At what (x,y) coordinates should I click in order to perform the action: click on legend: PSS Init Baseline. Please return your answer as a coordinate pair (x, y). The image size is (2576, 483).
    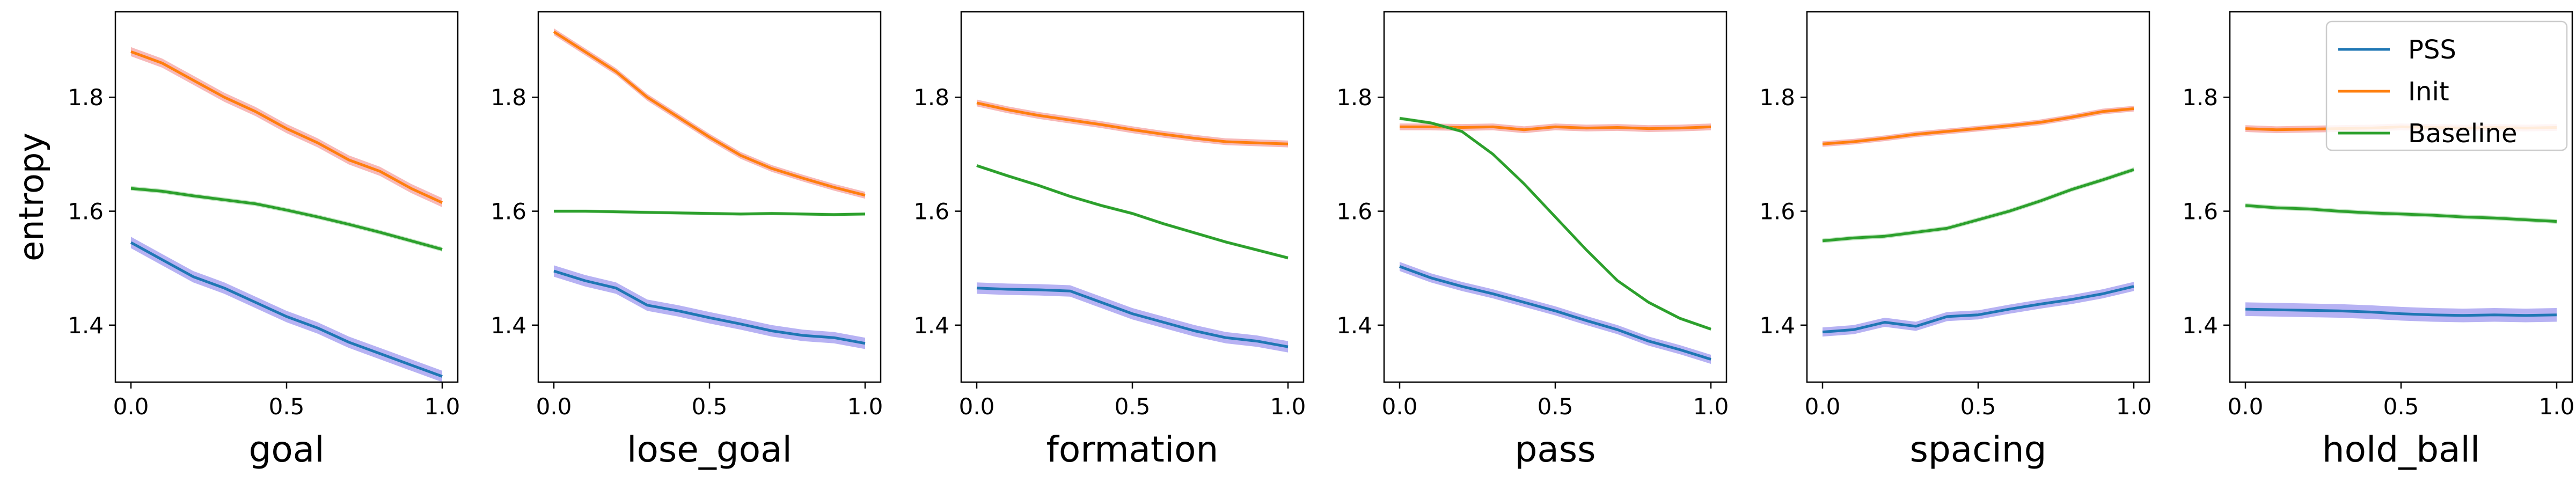
    Looking at the image, I should click on (2446, 85).